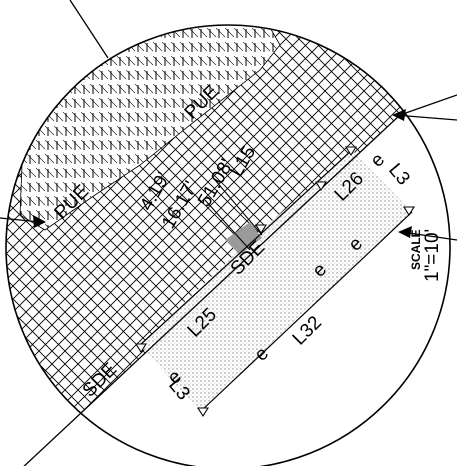 The width and height of the screenshot is (457, 466). I want to click on leader-line-top, so click(89, 29).